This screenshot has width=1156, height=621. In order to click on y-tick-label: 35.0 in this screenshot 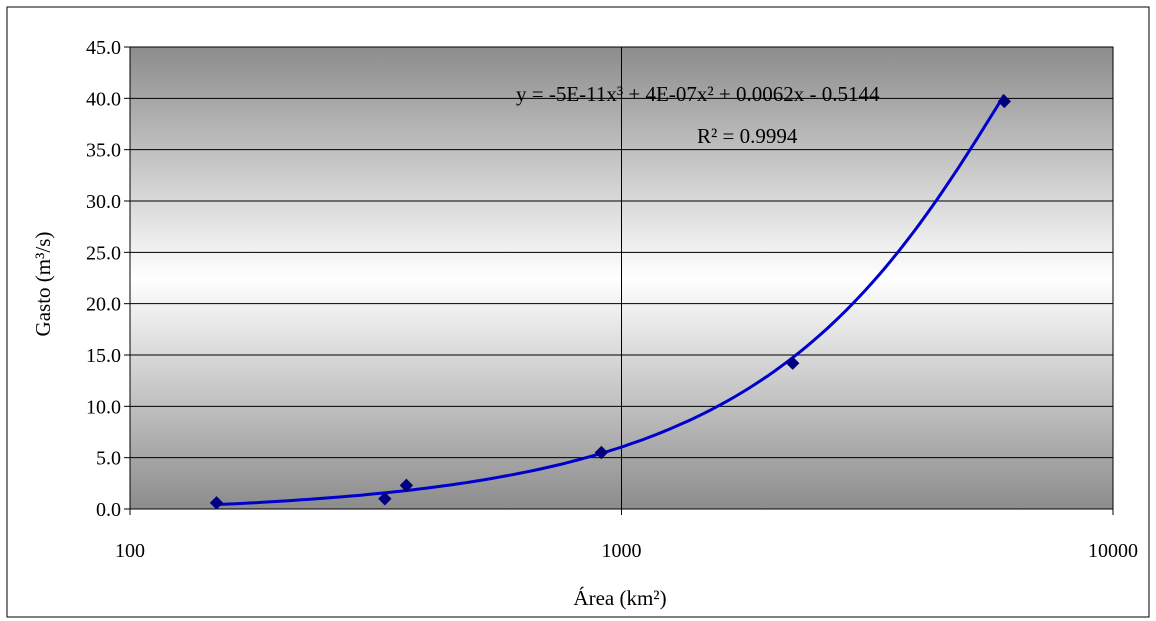, I will do `click(103, 151)`.